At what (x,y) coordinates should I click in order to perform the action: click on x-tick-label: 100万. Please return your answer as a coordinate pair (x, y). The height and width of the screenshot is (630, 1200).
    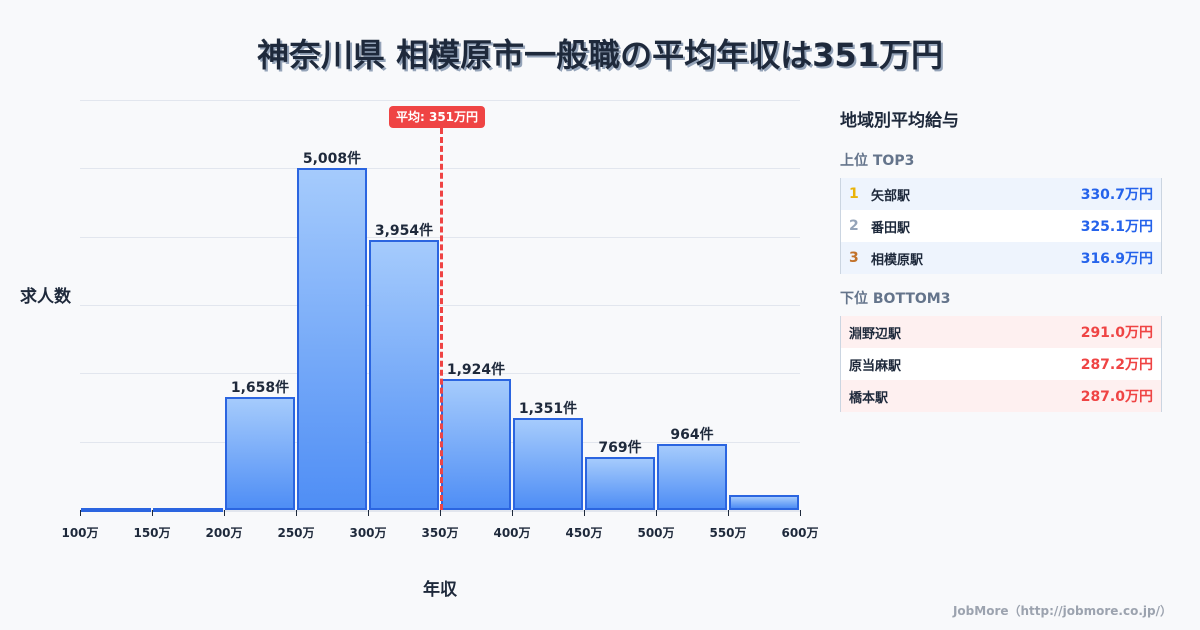
    Looking at the image, I should click on (80, 533).